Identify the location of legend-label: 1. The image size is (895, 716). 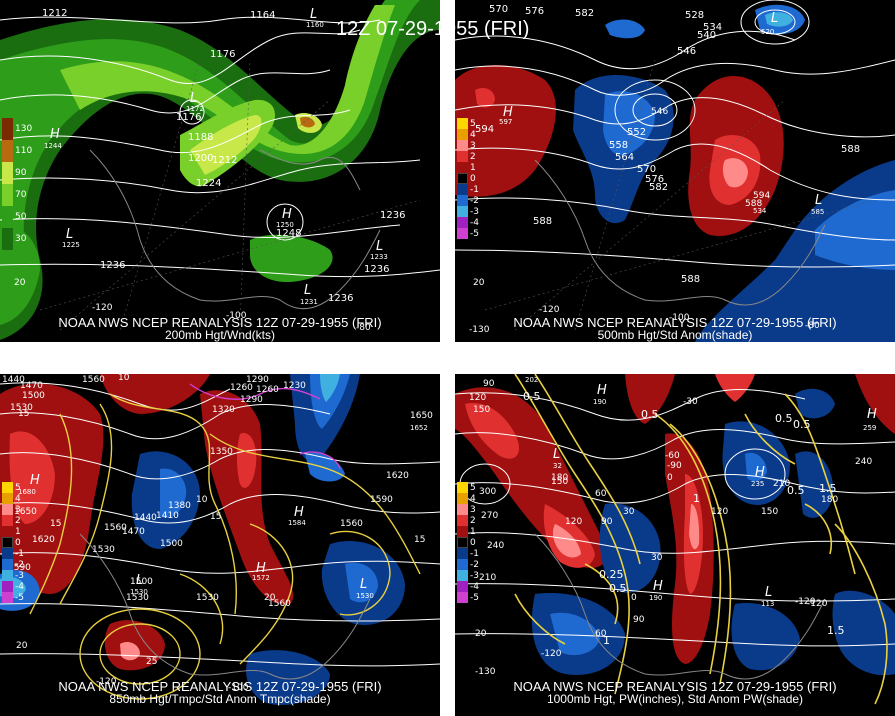
(473, 531).